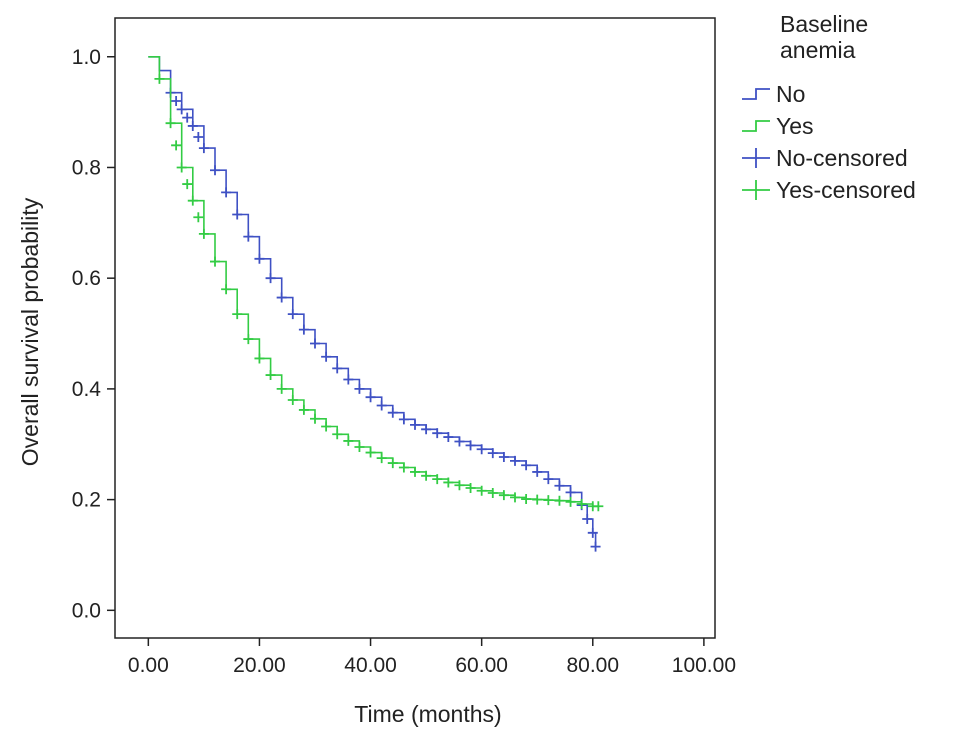 The width and height of the screenshot is (969, 740). I want to click on legend-title-line-2: anemia, so click(818, 50).